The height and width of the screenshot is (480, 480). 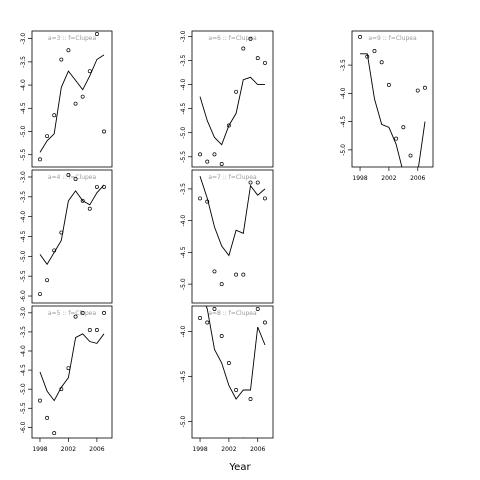 What do you see at coordinates (232, 38) in the screenshot?
I see `panel-title: a=6 :: f=Clupea` at bounding box center [232, 38].